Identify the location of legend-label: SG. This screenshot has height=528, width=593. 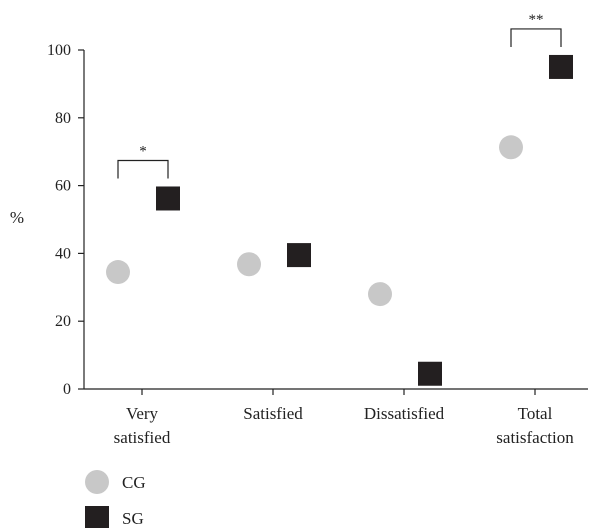
(133, 518).